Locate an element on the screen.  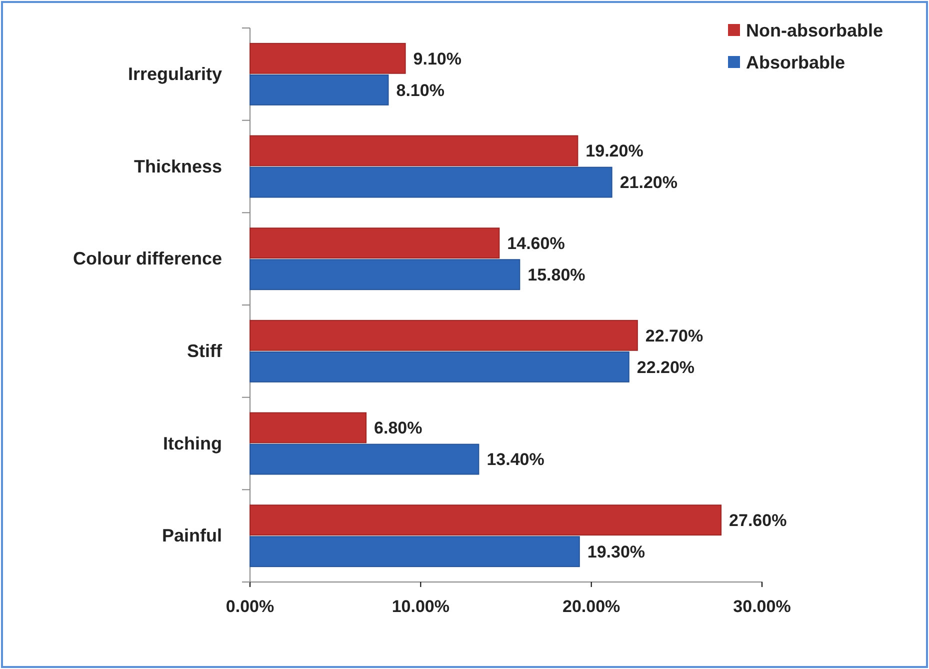
data-label: 22.20% is located at coordinates (665, 367).